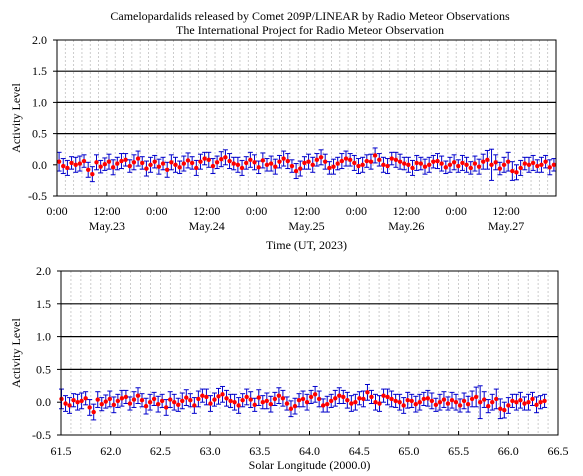 The image size is (583, 476). Describe the element at coordinates (16, 118) in the screenshot. I see `chart-time-y-label: Activity Level` at that location.